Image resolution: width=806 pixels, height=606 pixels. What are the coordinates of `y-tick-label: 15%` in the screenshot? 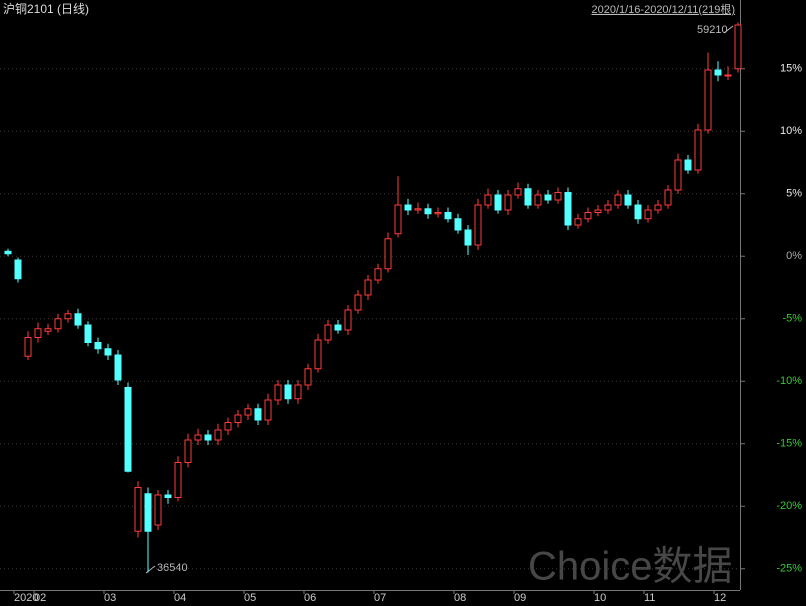 It's located at (791, 69).